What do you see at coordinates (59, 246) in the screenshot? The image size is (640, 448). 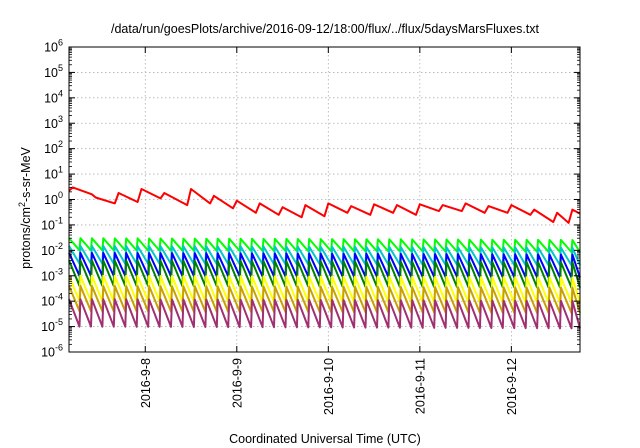 I see `y-tick-label-exponent: -2` at bounding box center [59, 246].